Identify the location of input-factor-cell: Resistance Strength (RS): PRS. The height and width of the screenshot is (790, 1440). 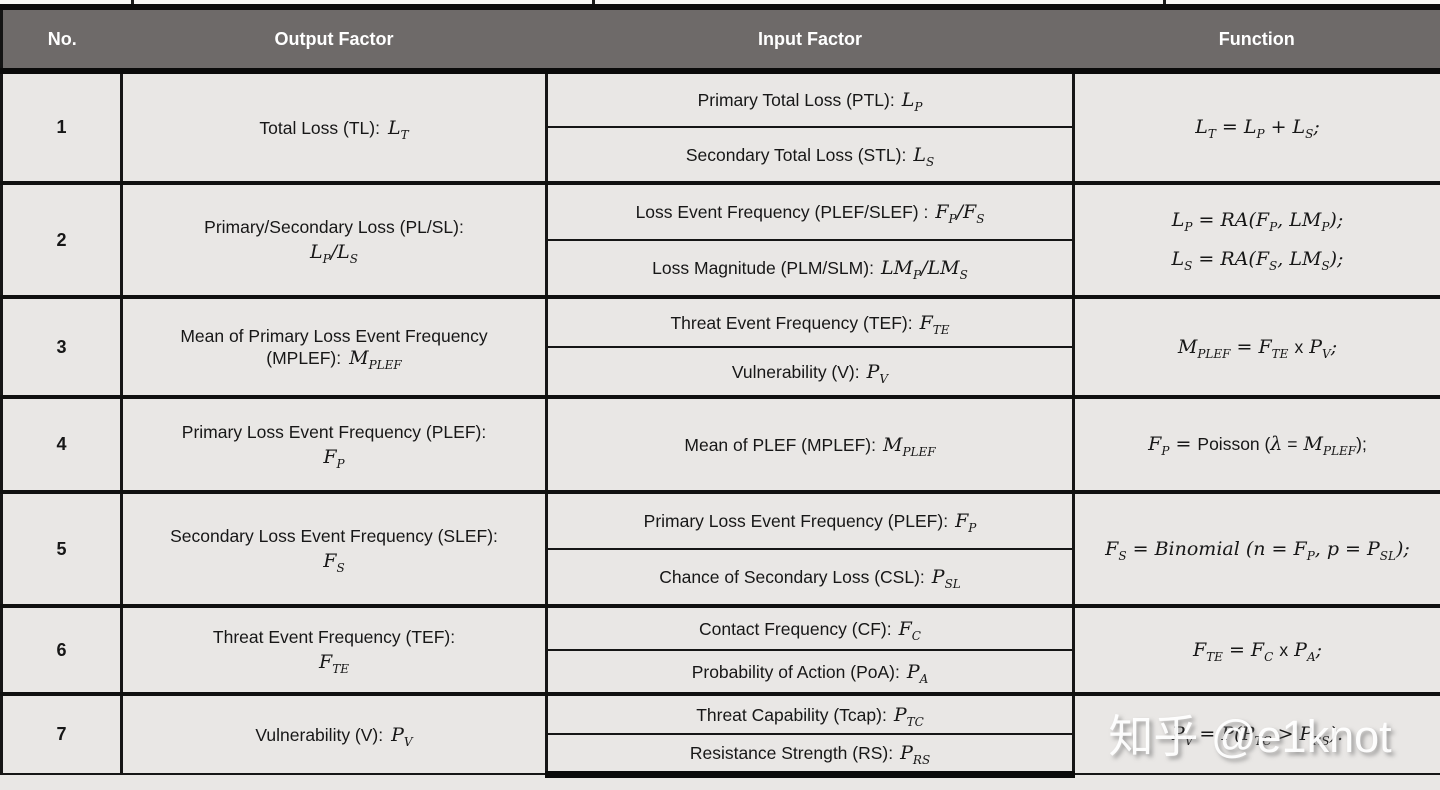
(810, 755).